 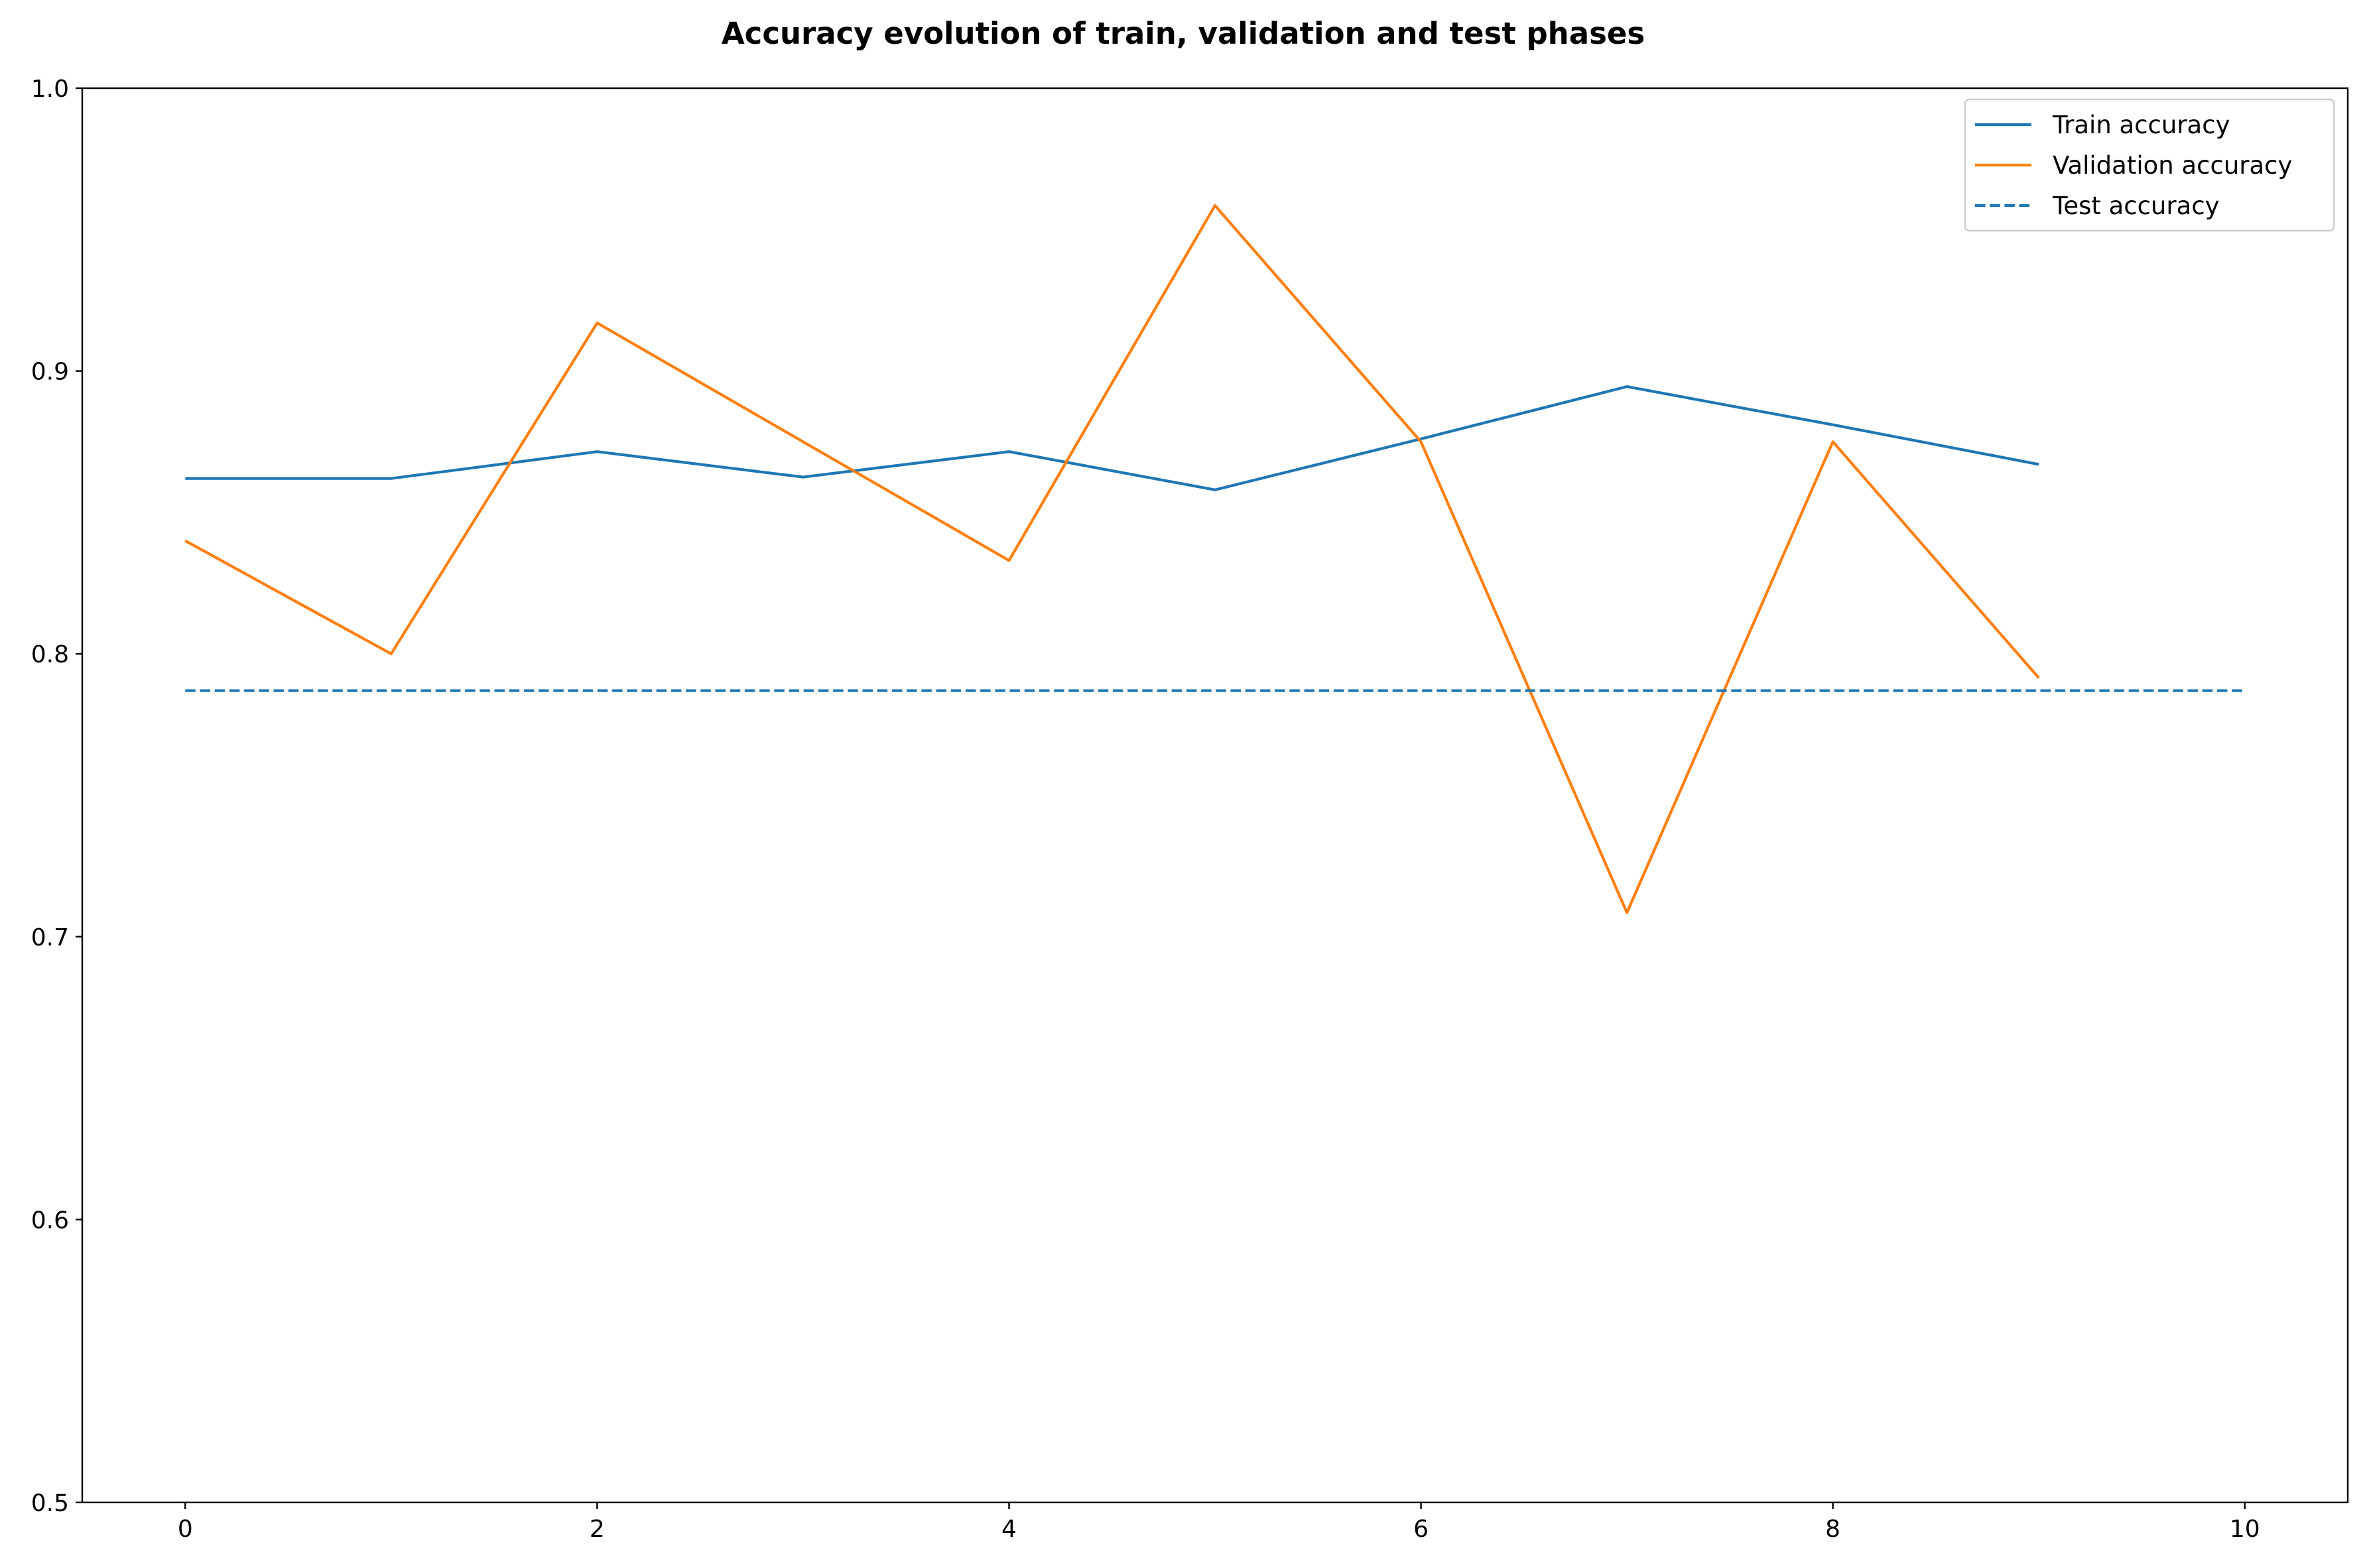 What do you see at coordinates (2172, 165) in the screenshot?
I see `legend-label-2: Validation accuracy` at bounding box center [2172, 165].